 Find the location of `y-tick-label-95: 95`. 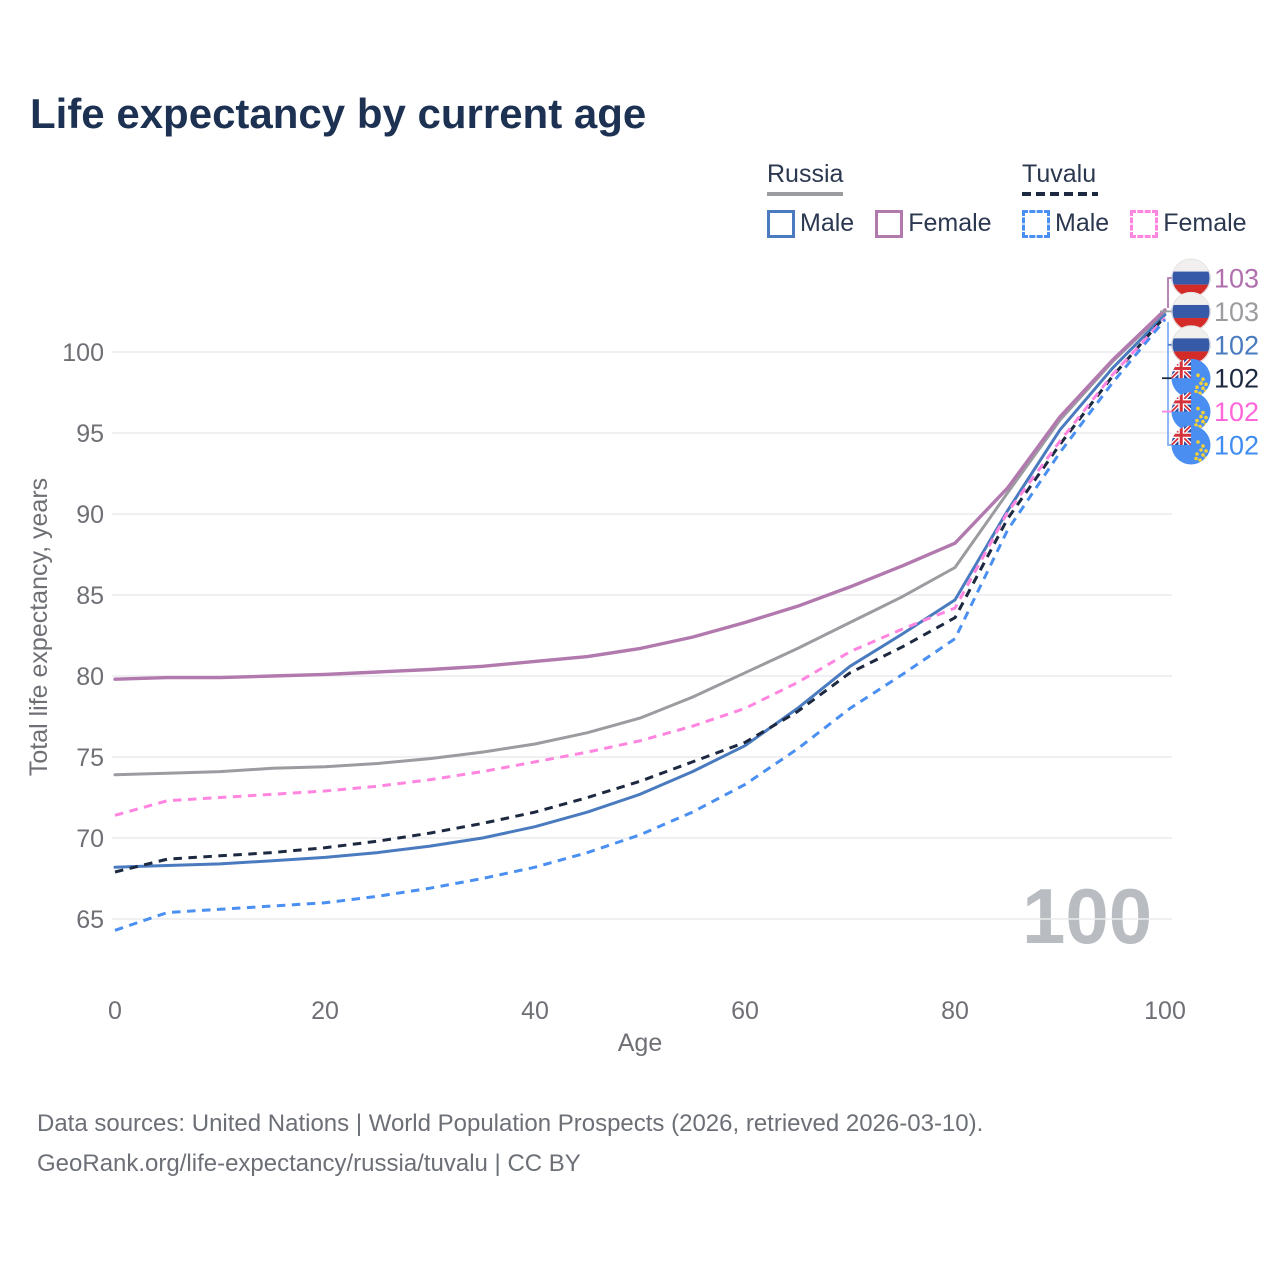

y-tick-label-95: 95 is located at coordinates (90, 434).